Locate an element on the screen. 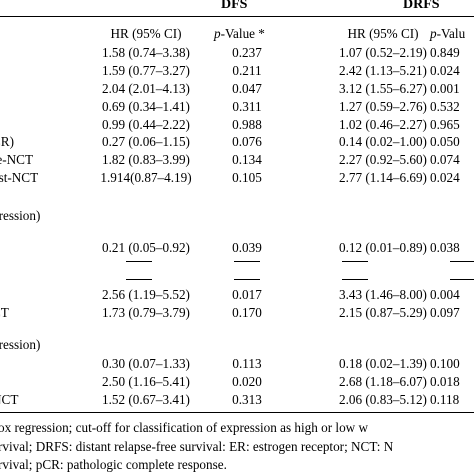 The height and width of the screenshot is (474, 474). dfs-hr-cell: 0.99 (0.44–2.22) is located at coordinates (146, 124).